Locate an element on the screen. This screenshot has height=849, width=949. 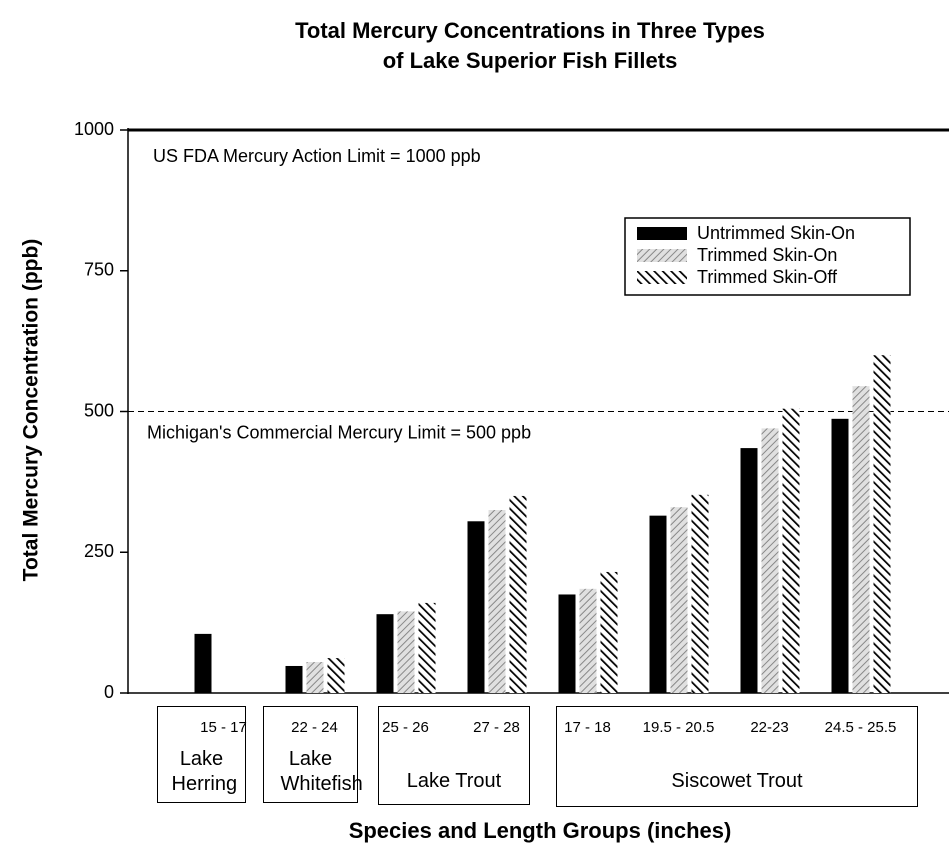
y-tick-label: 750 is located at coordinates (99, 270).